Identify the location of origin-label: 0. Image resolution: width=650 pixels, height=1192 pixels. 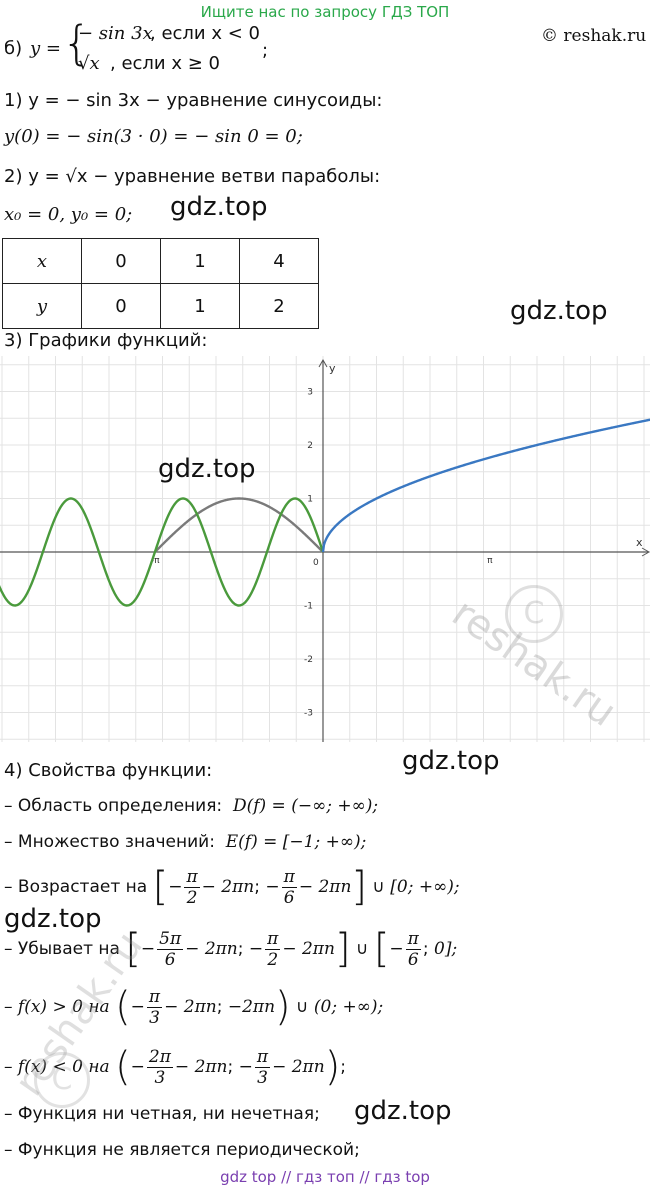
(316, 563).